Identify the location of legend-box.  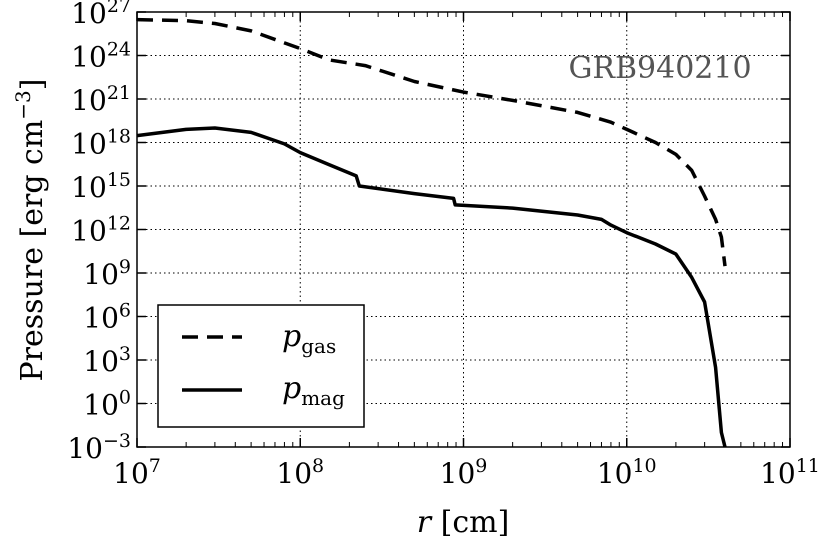
(261, 366).